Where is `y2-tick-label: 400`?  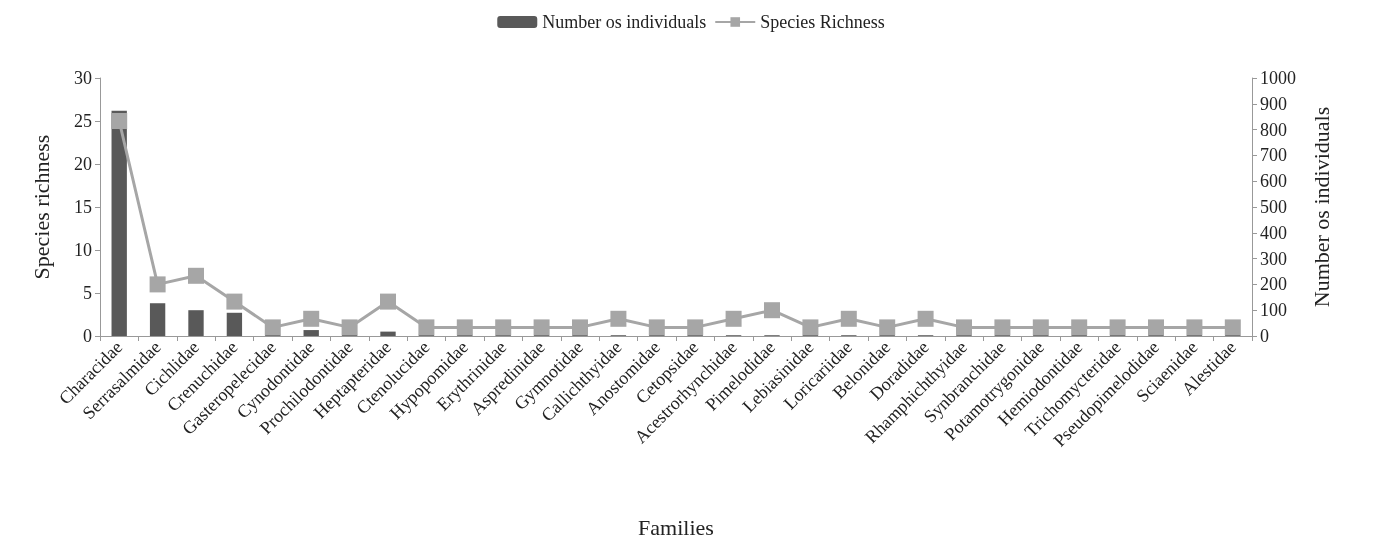
y2-tick-label: 400 is located at coordinates (1273, 232).